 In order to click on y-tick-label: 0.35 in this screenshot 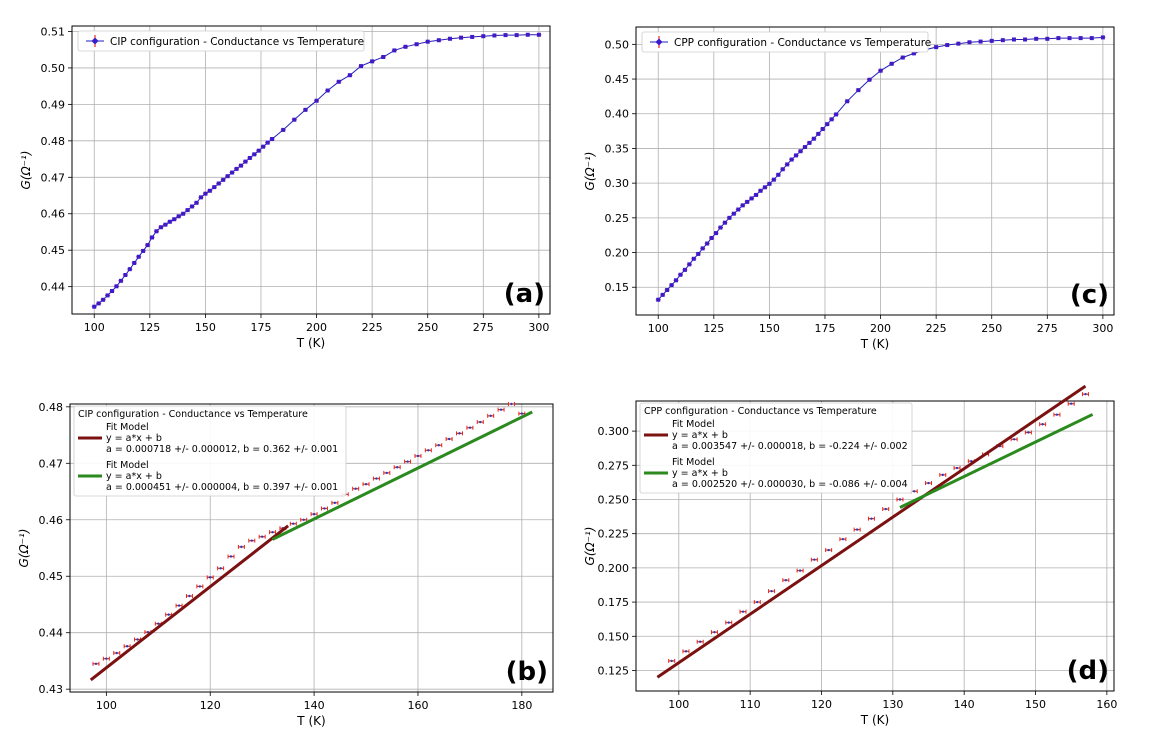, I will do `click(617, 148)`.